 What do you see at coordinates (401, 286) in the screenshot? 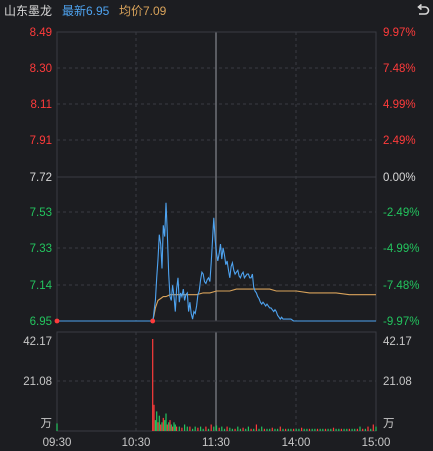
I see `percent-tick-label: -7.48%` at bounding box center [401, 286].